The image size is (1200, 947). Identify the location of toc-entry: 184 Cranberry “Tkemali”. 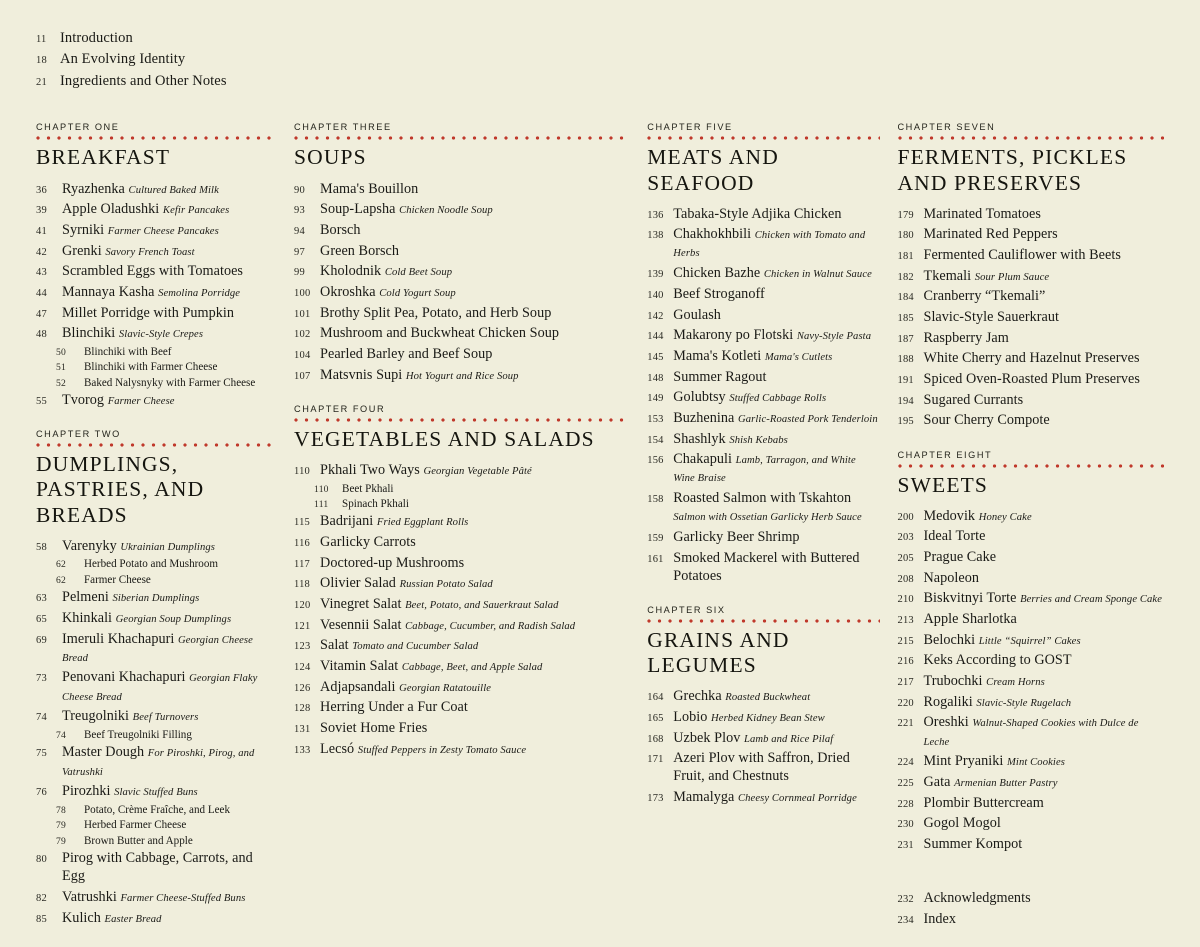
(1031, 296).